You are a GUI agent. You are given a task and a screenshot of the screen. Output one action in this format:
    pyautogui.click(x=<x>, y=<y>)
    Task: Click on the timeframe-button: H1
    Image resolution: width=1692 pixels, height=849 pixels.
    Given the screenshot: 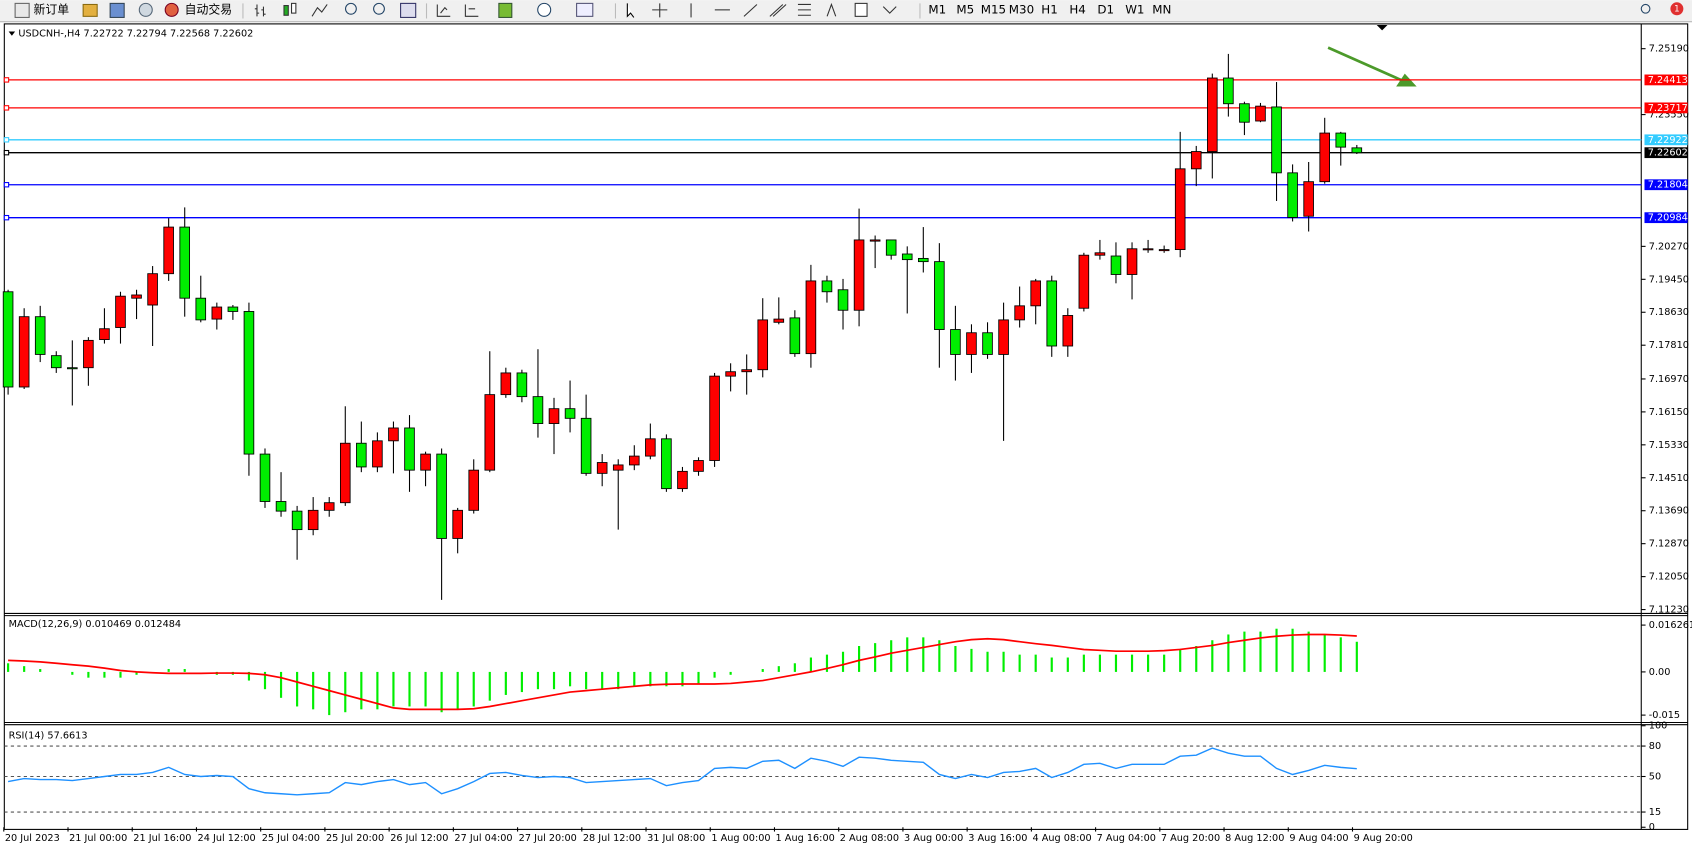 What is the action you would take?
    pyautogui.click(x=1049, y=9)
    